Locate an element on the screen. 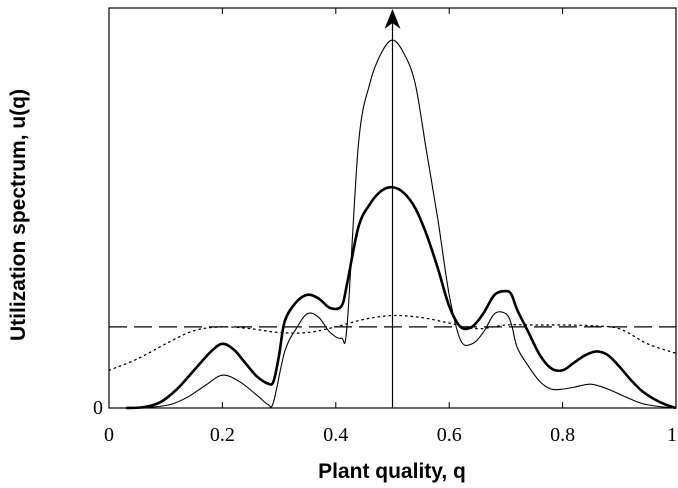  x-tick-label: 0.4 is located at coordinates (335, 435).